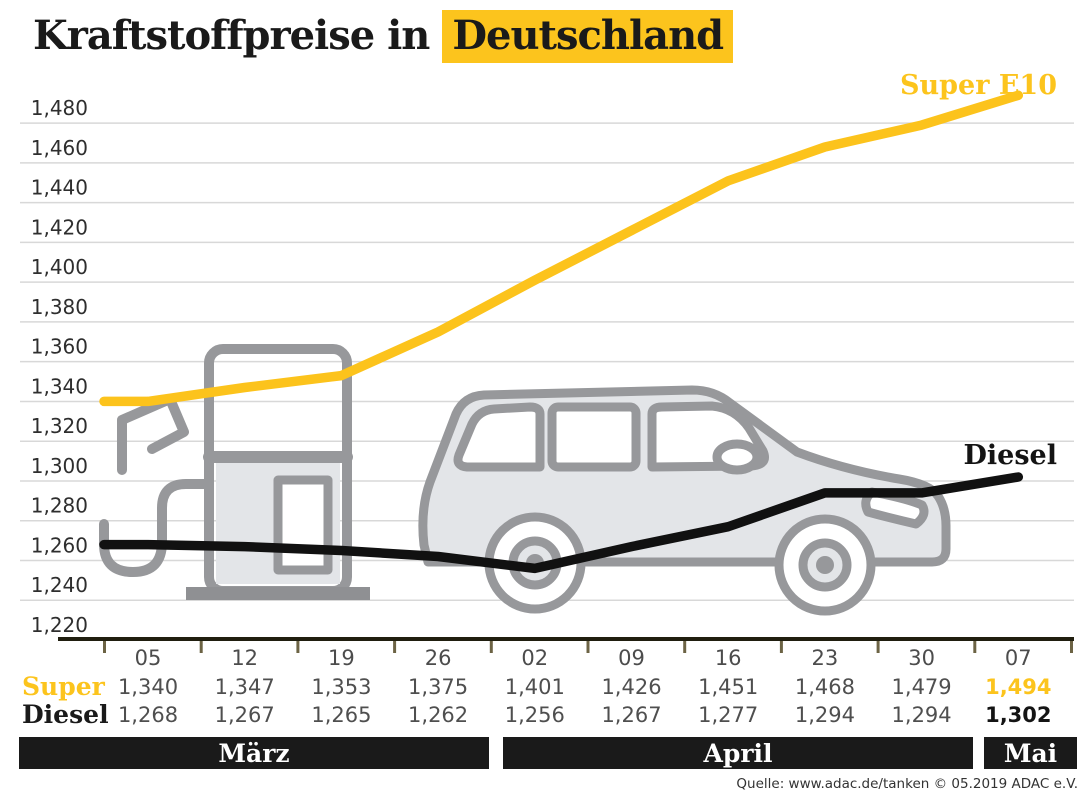  What do you see at coordinates (244, 687) in the screenshot?
I see `super-value: 1,347` at bounding box center [244, 687].